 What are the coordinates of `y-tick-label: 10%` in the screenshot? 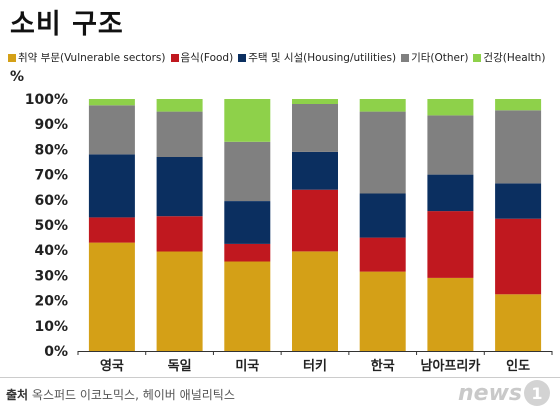 It's located at (51, 327).